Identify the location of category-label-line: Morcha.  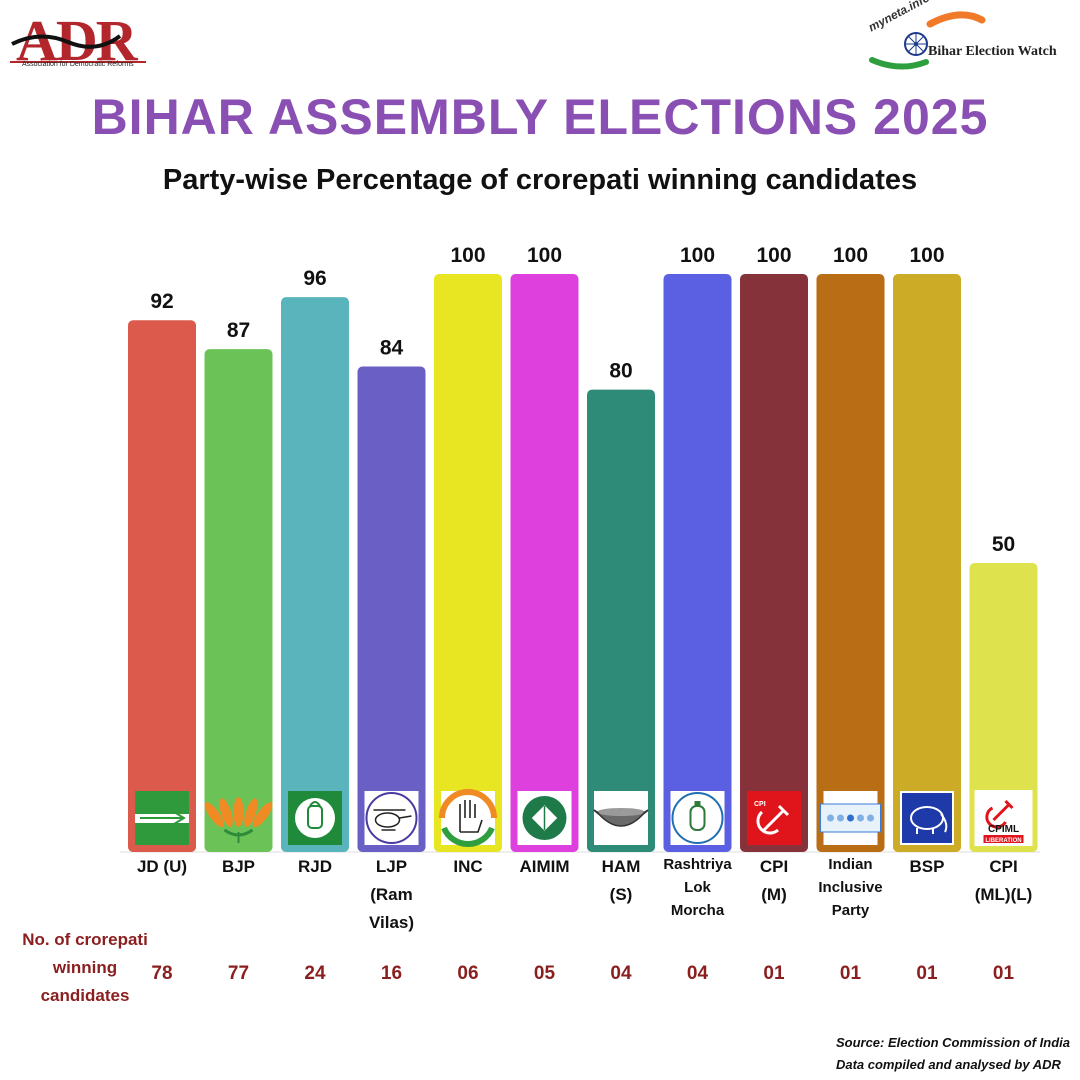
(697, 910).